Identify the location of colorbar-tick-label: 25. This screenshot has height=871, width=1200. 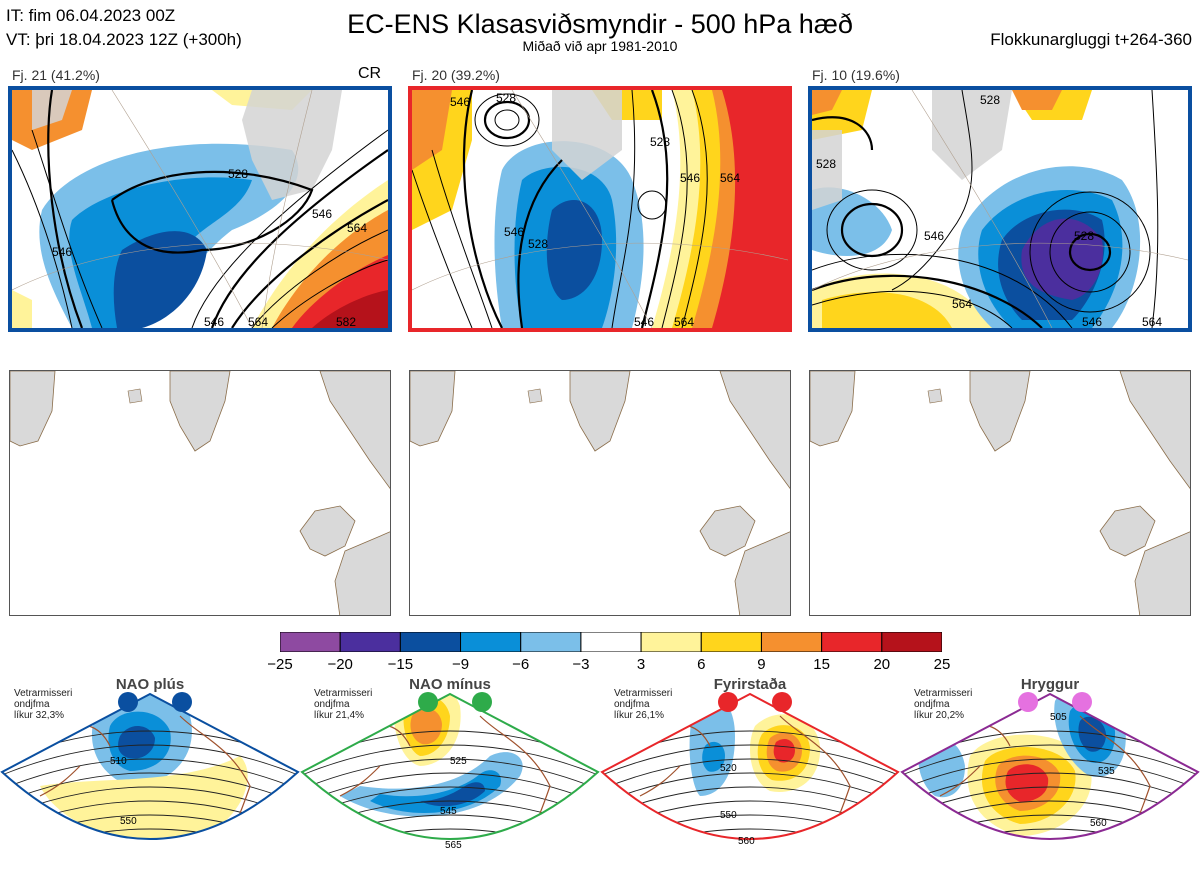
(942, 664).